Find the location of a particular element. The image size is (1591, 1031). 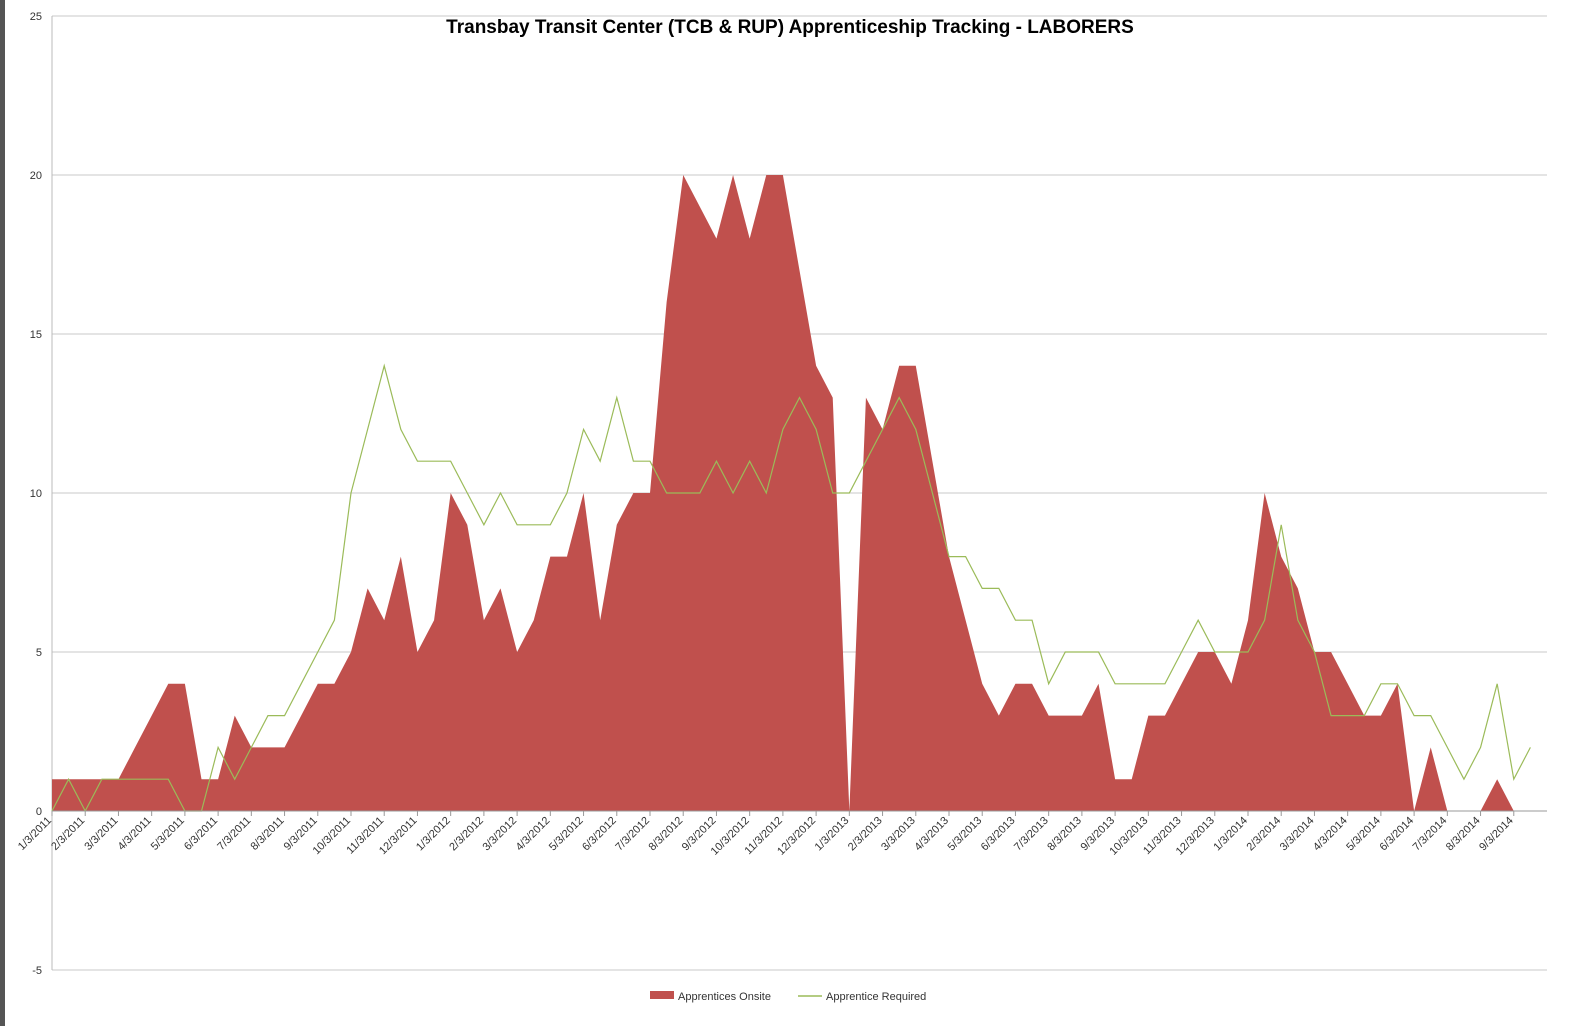

y-tick-label: 5 is located at coordinates (39, 653).